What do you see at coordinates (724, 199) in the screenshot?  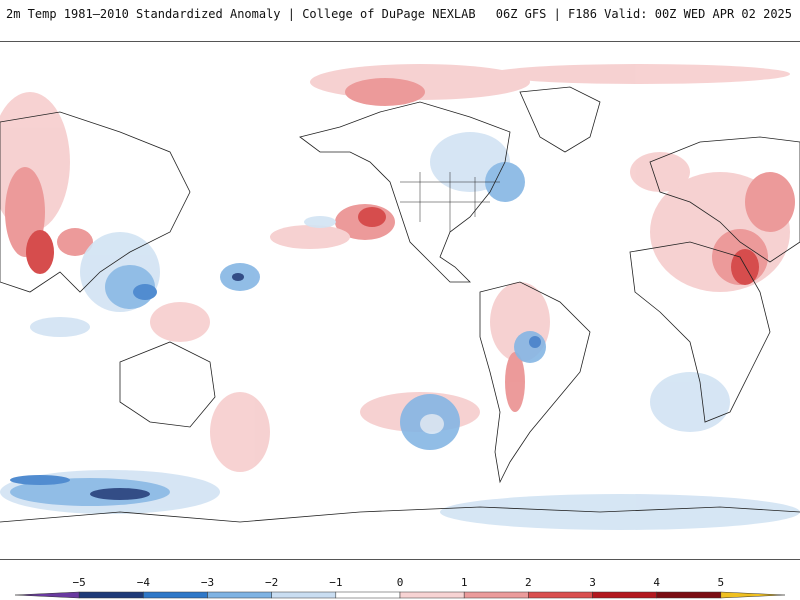 I see `eurasia-outline` at bounding box center [724, 199].